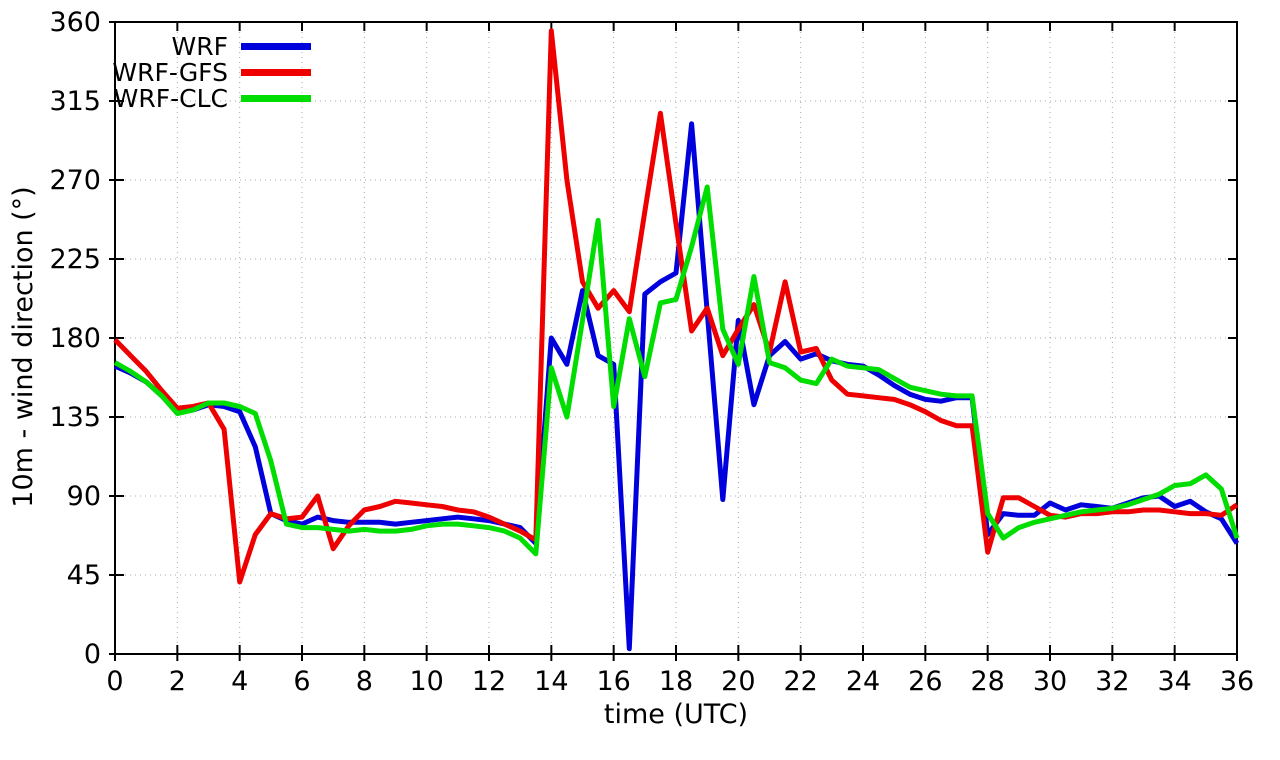  Describe the element at coordinates (276, 72) in the screenshot. I see `legend-line-swatch-wrf-gfs` at that location.